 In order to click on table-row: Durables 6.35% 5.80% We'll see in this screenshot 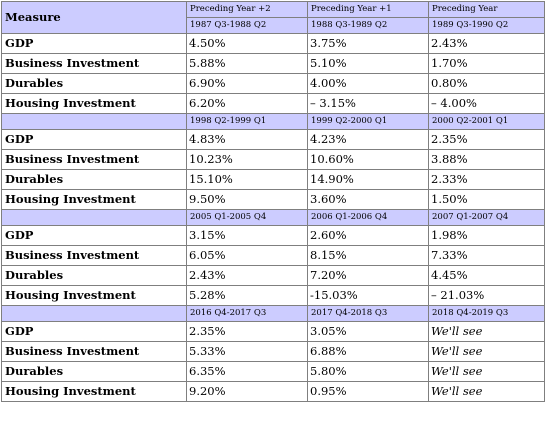, I will do `click(273, 371)`.